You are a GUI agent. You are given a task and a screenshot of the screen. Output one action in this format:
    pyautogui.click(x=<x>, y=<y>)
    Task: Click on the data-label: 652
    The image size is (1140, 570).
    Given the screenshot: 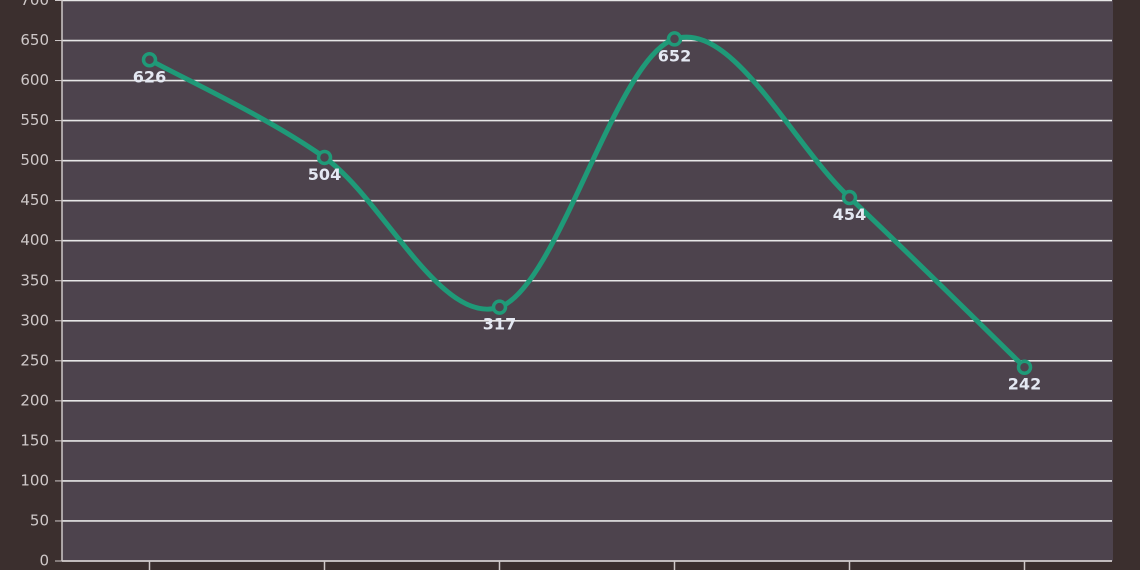 What is the action you would take?
    pyautogui.click(x=674, y=55)
    